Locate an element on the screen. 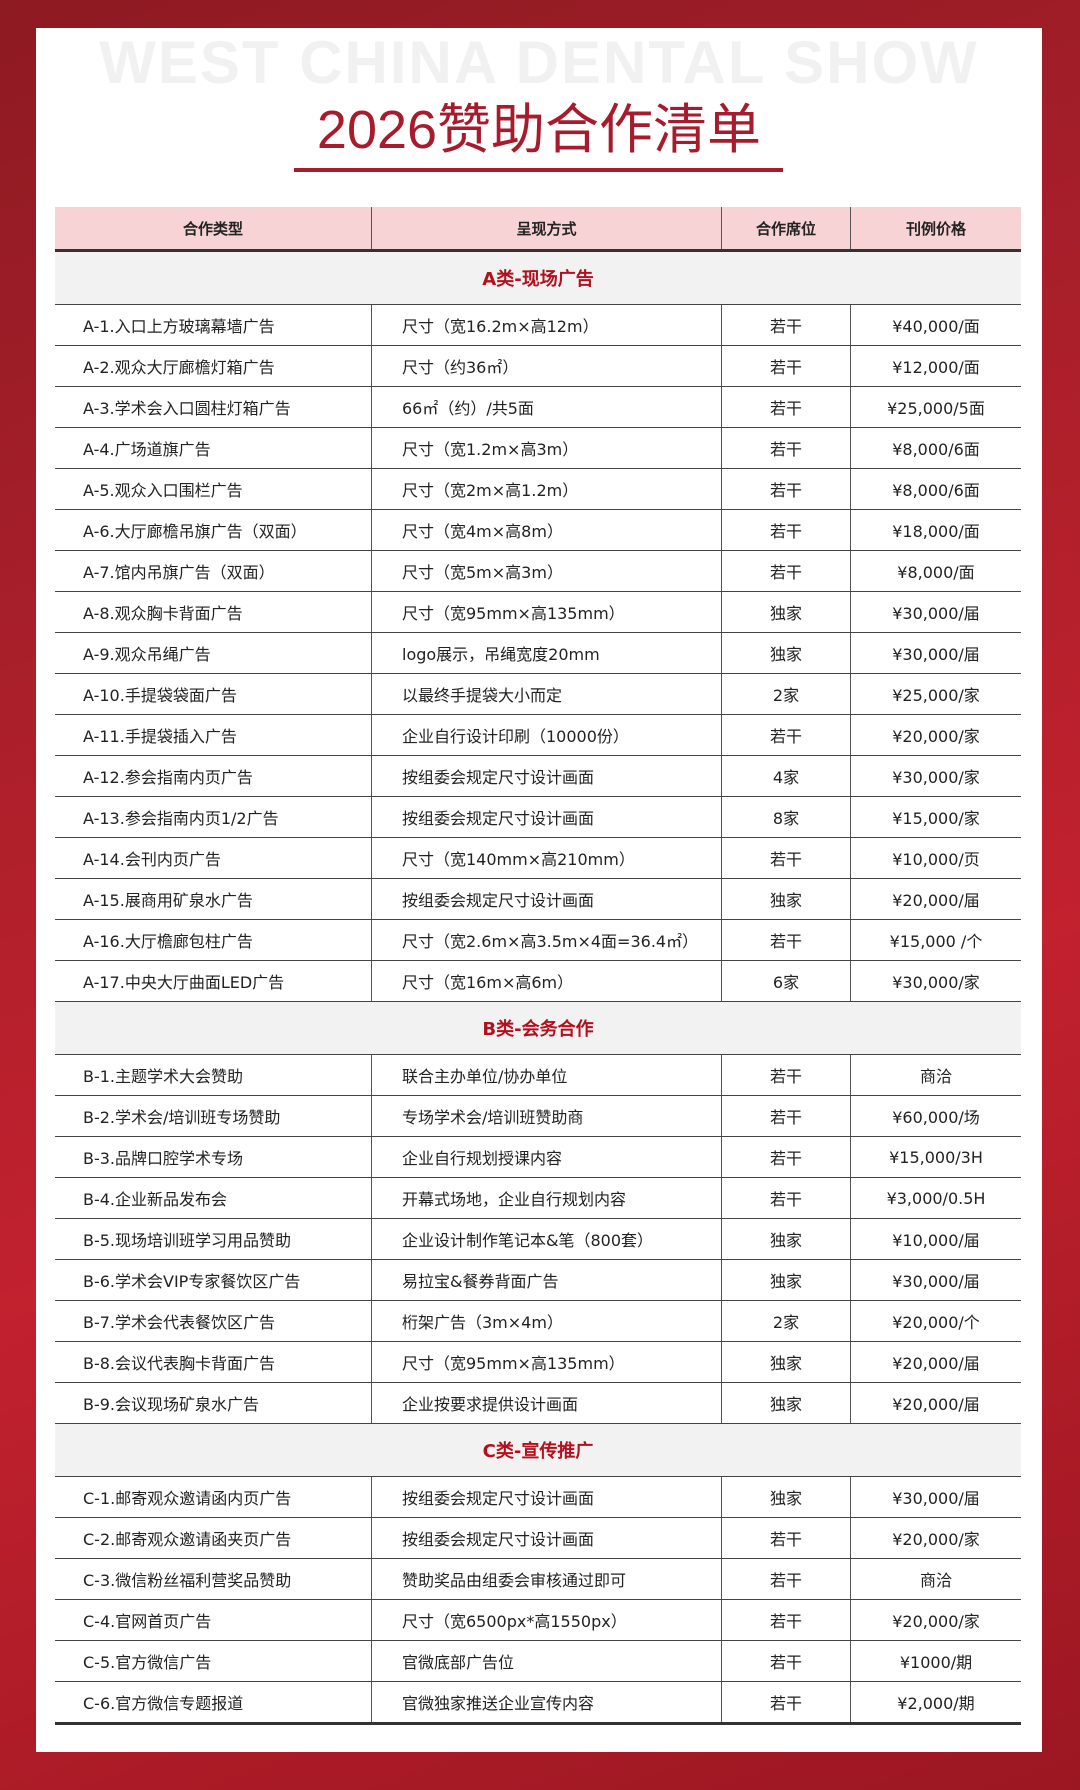 The image size is (1080, 1790). section-header: B类-会务合作 is located at coordinates (538, 1028).